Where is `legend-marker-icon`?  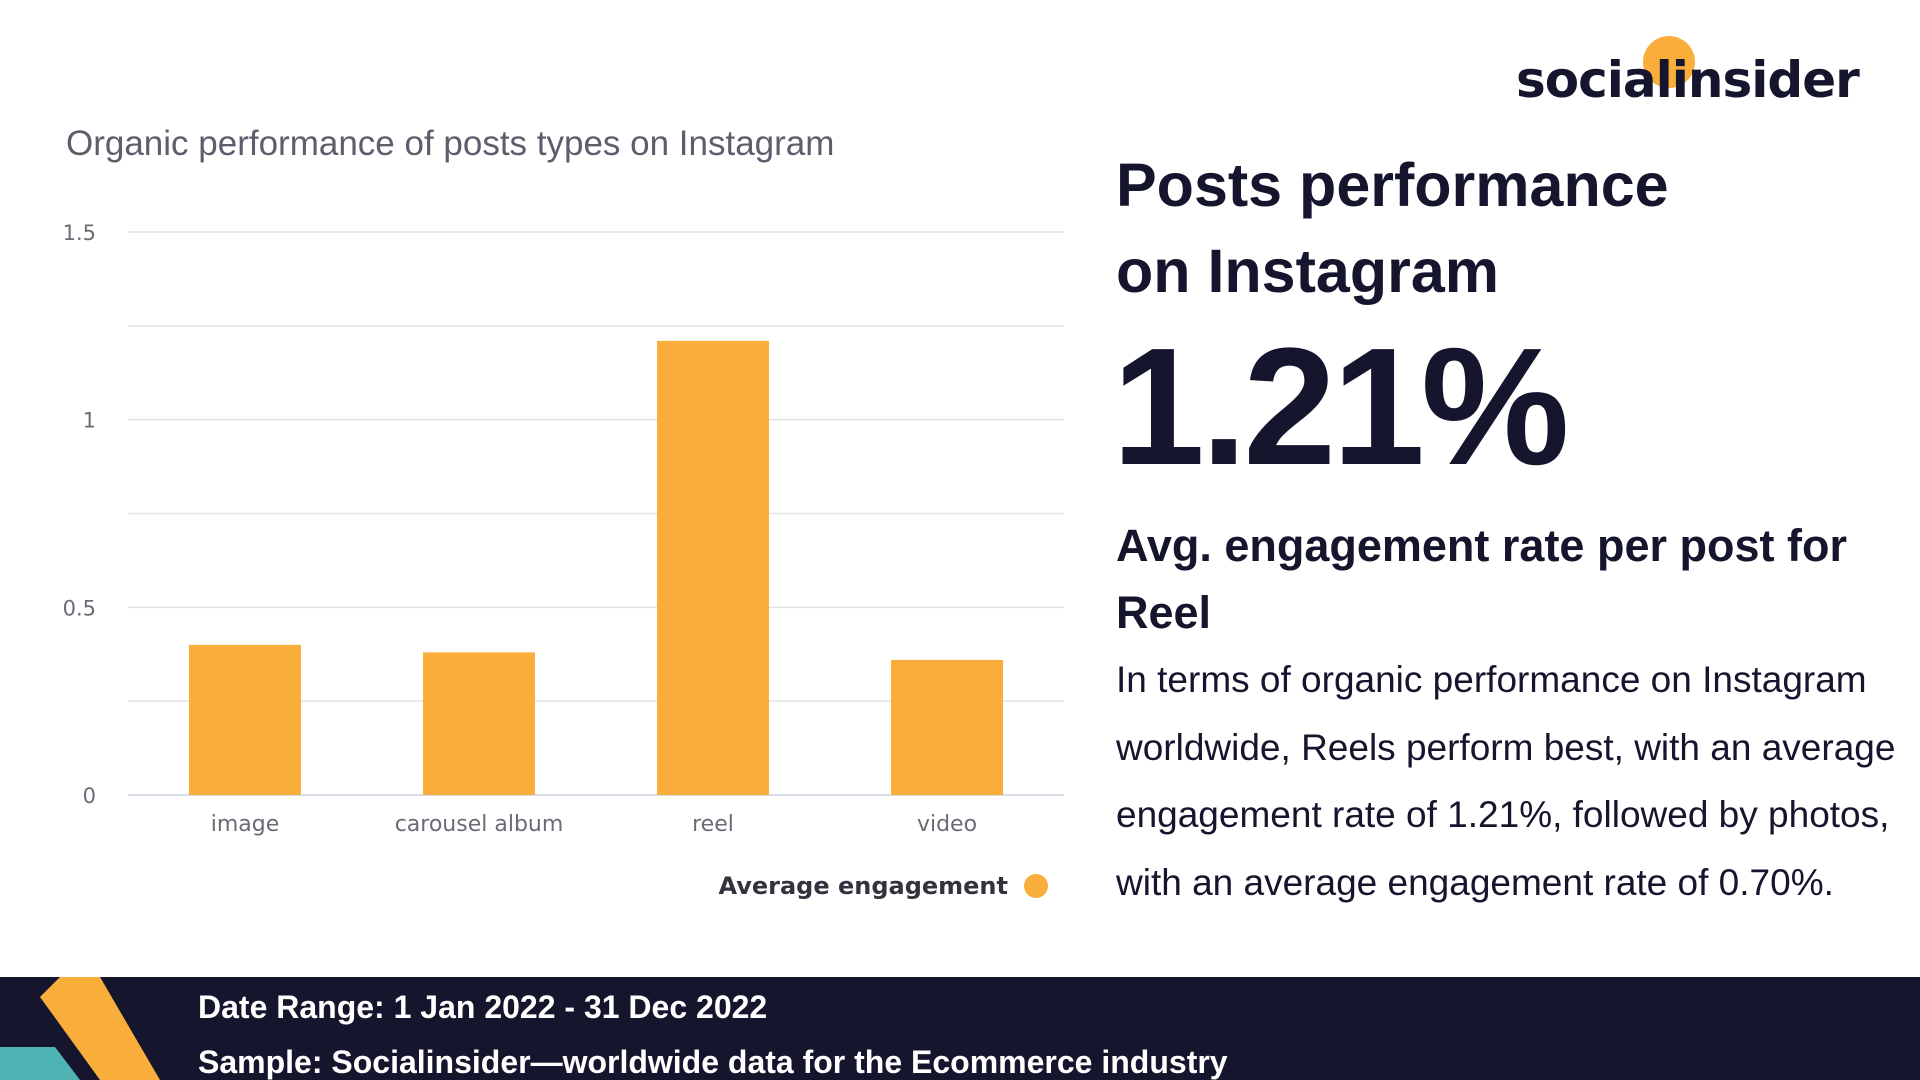 legend-marker-icon is located at coordinates (1036, 886).